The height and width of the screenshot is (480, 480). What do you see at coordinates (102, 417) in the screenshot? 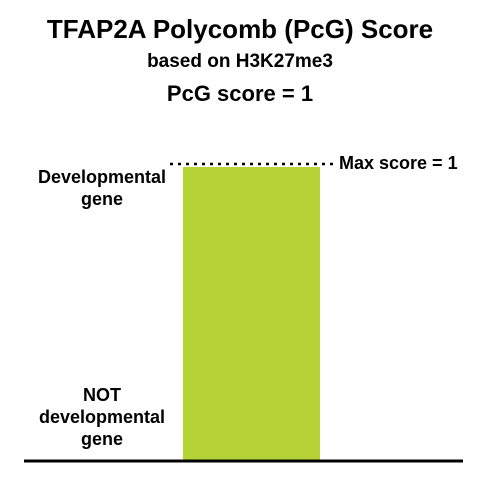
I see `y-bottom-label: NOT developmental gene` at bounding box center [102, 417].